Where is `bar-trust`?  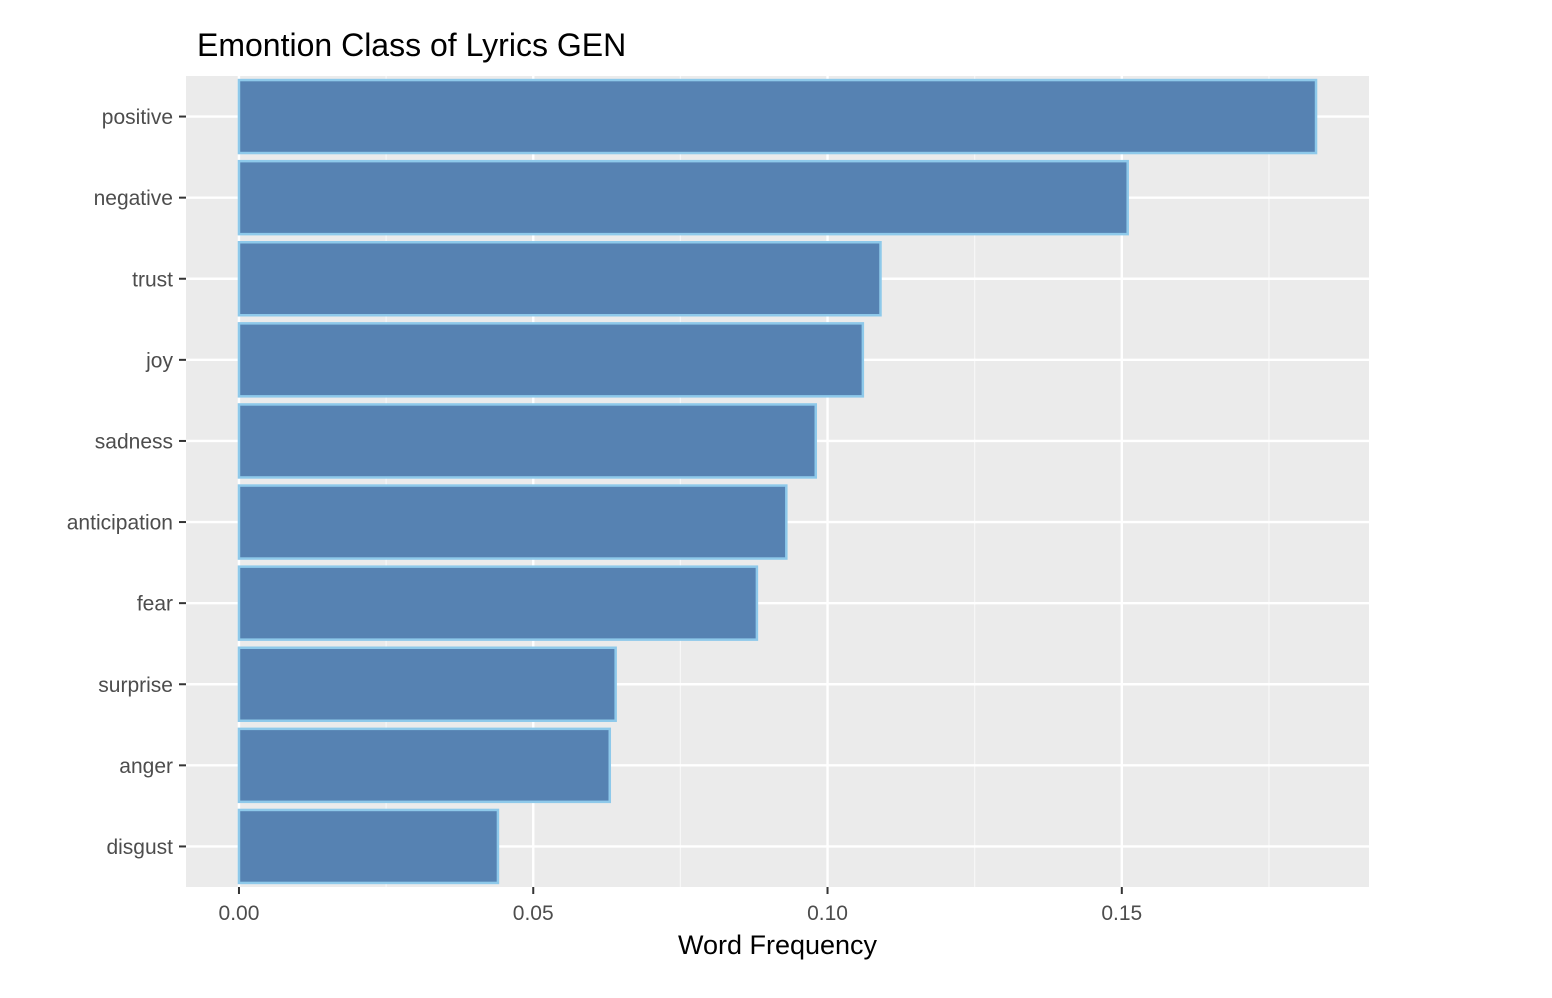 bar-trust is located at coordinates (559, 279).